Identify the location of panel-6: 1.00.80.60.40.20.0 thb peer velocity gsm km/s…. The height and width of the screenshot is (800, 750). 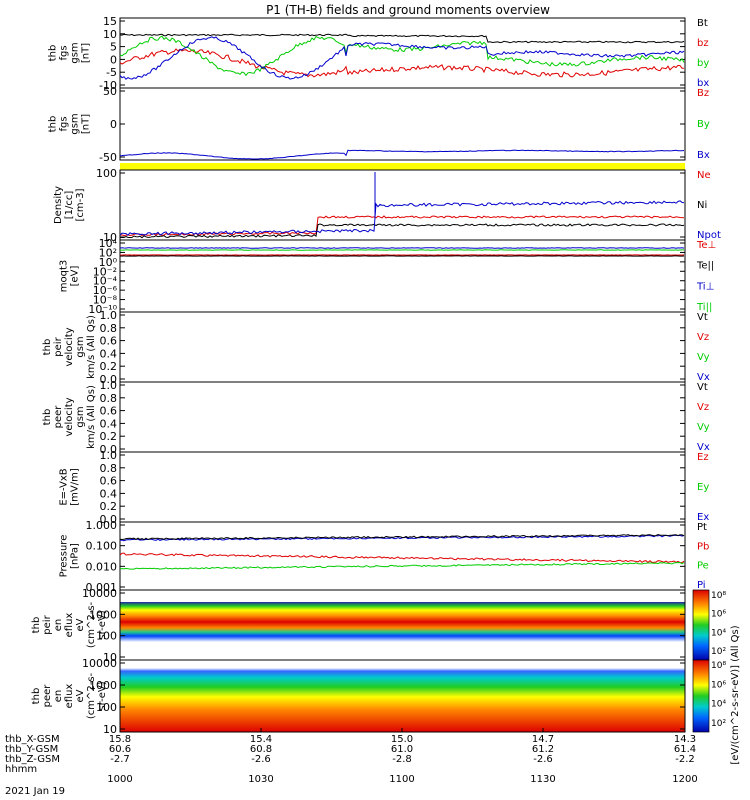
(376, 417).